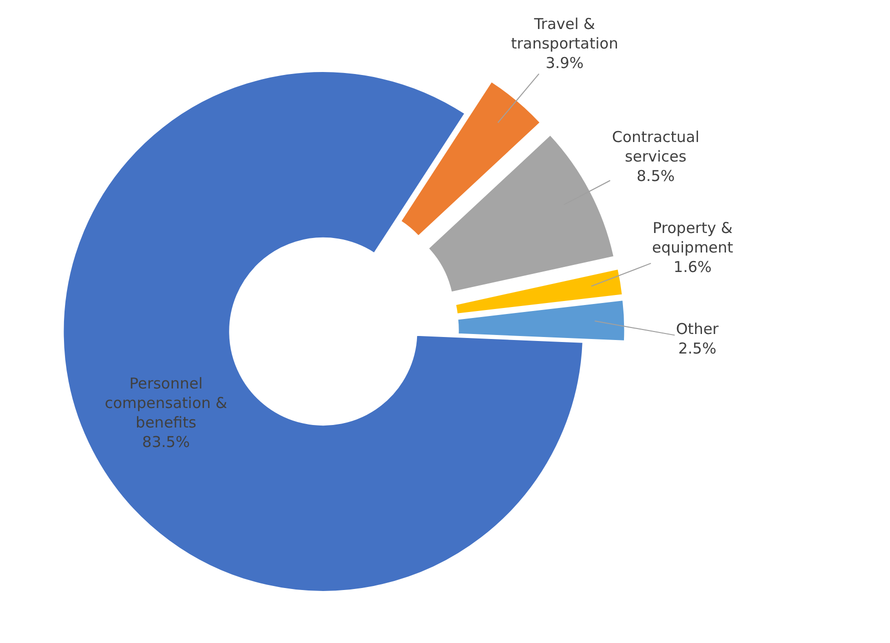  Describe the element at coordinates (564, 33) in the screenshot. I see `slice-label: Travel & transportation` at that location.